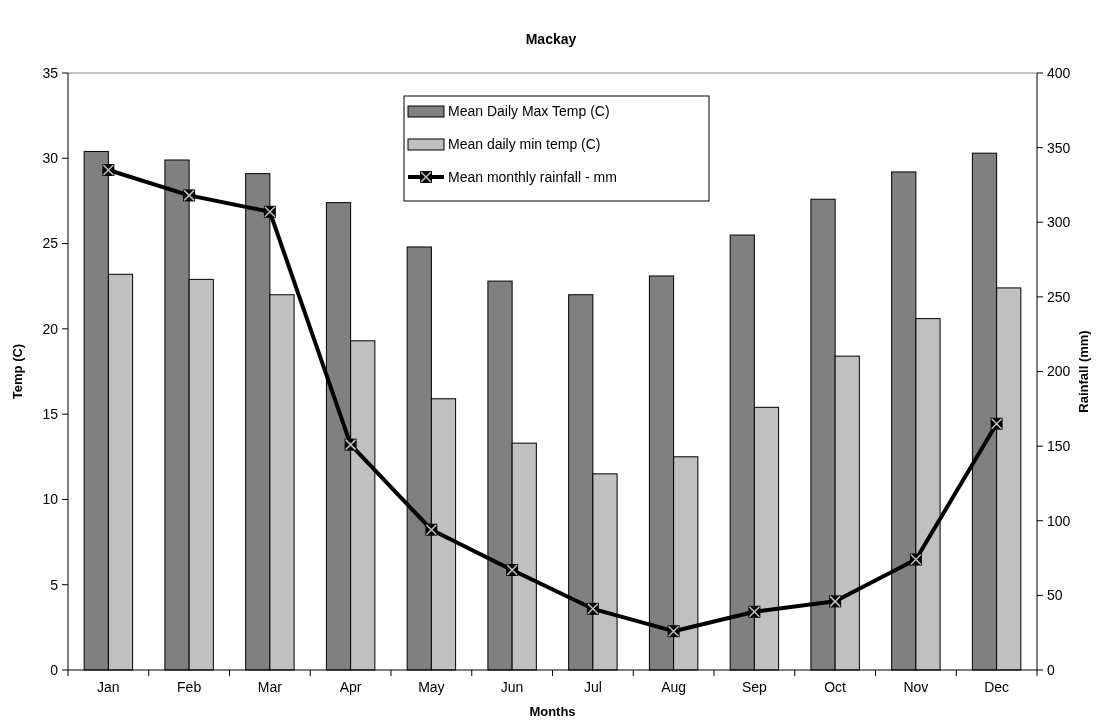 The image size is (1102, 727). Describe the element at coordinates (1083, 371) in the screenshot. I see `y2-axis-title: Rainfall (mm)` at that location.